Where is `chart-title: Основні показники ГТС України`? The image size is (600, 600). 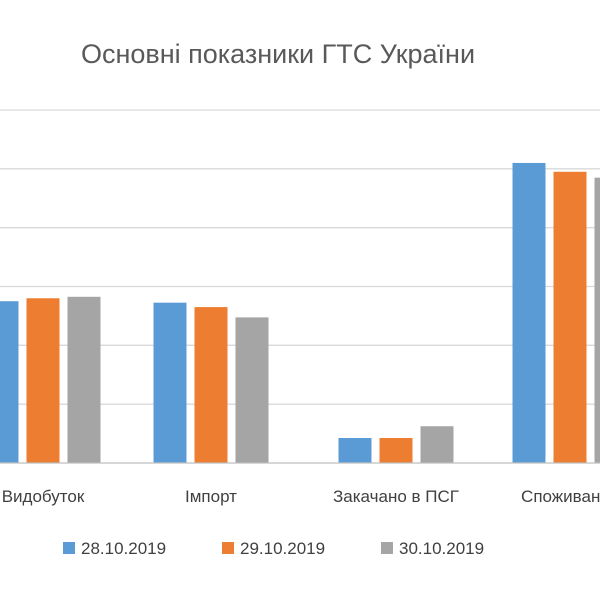 chart-title: Основні показники ГТС України is located at coordinates (278, 54).